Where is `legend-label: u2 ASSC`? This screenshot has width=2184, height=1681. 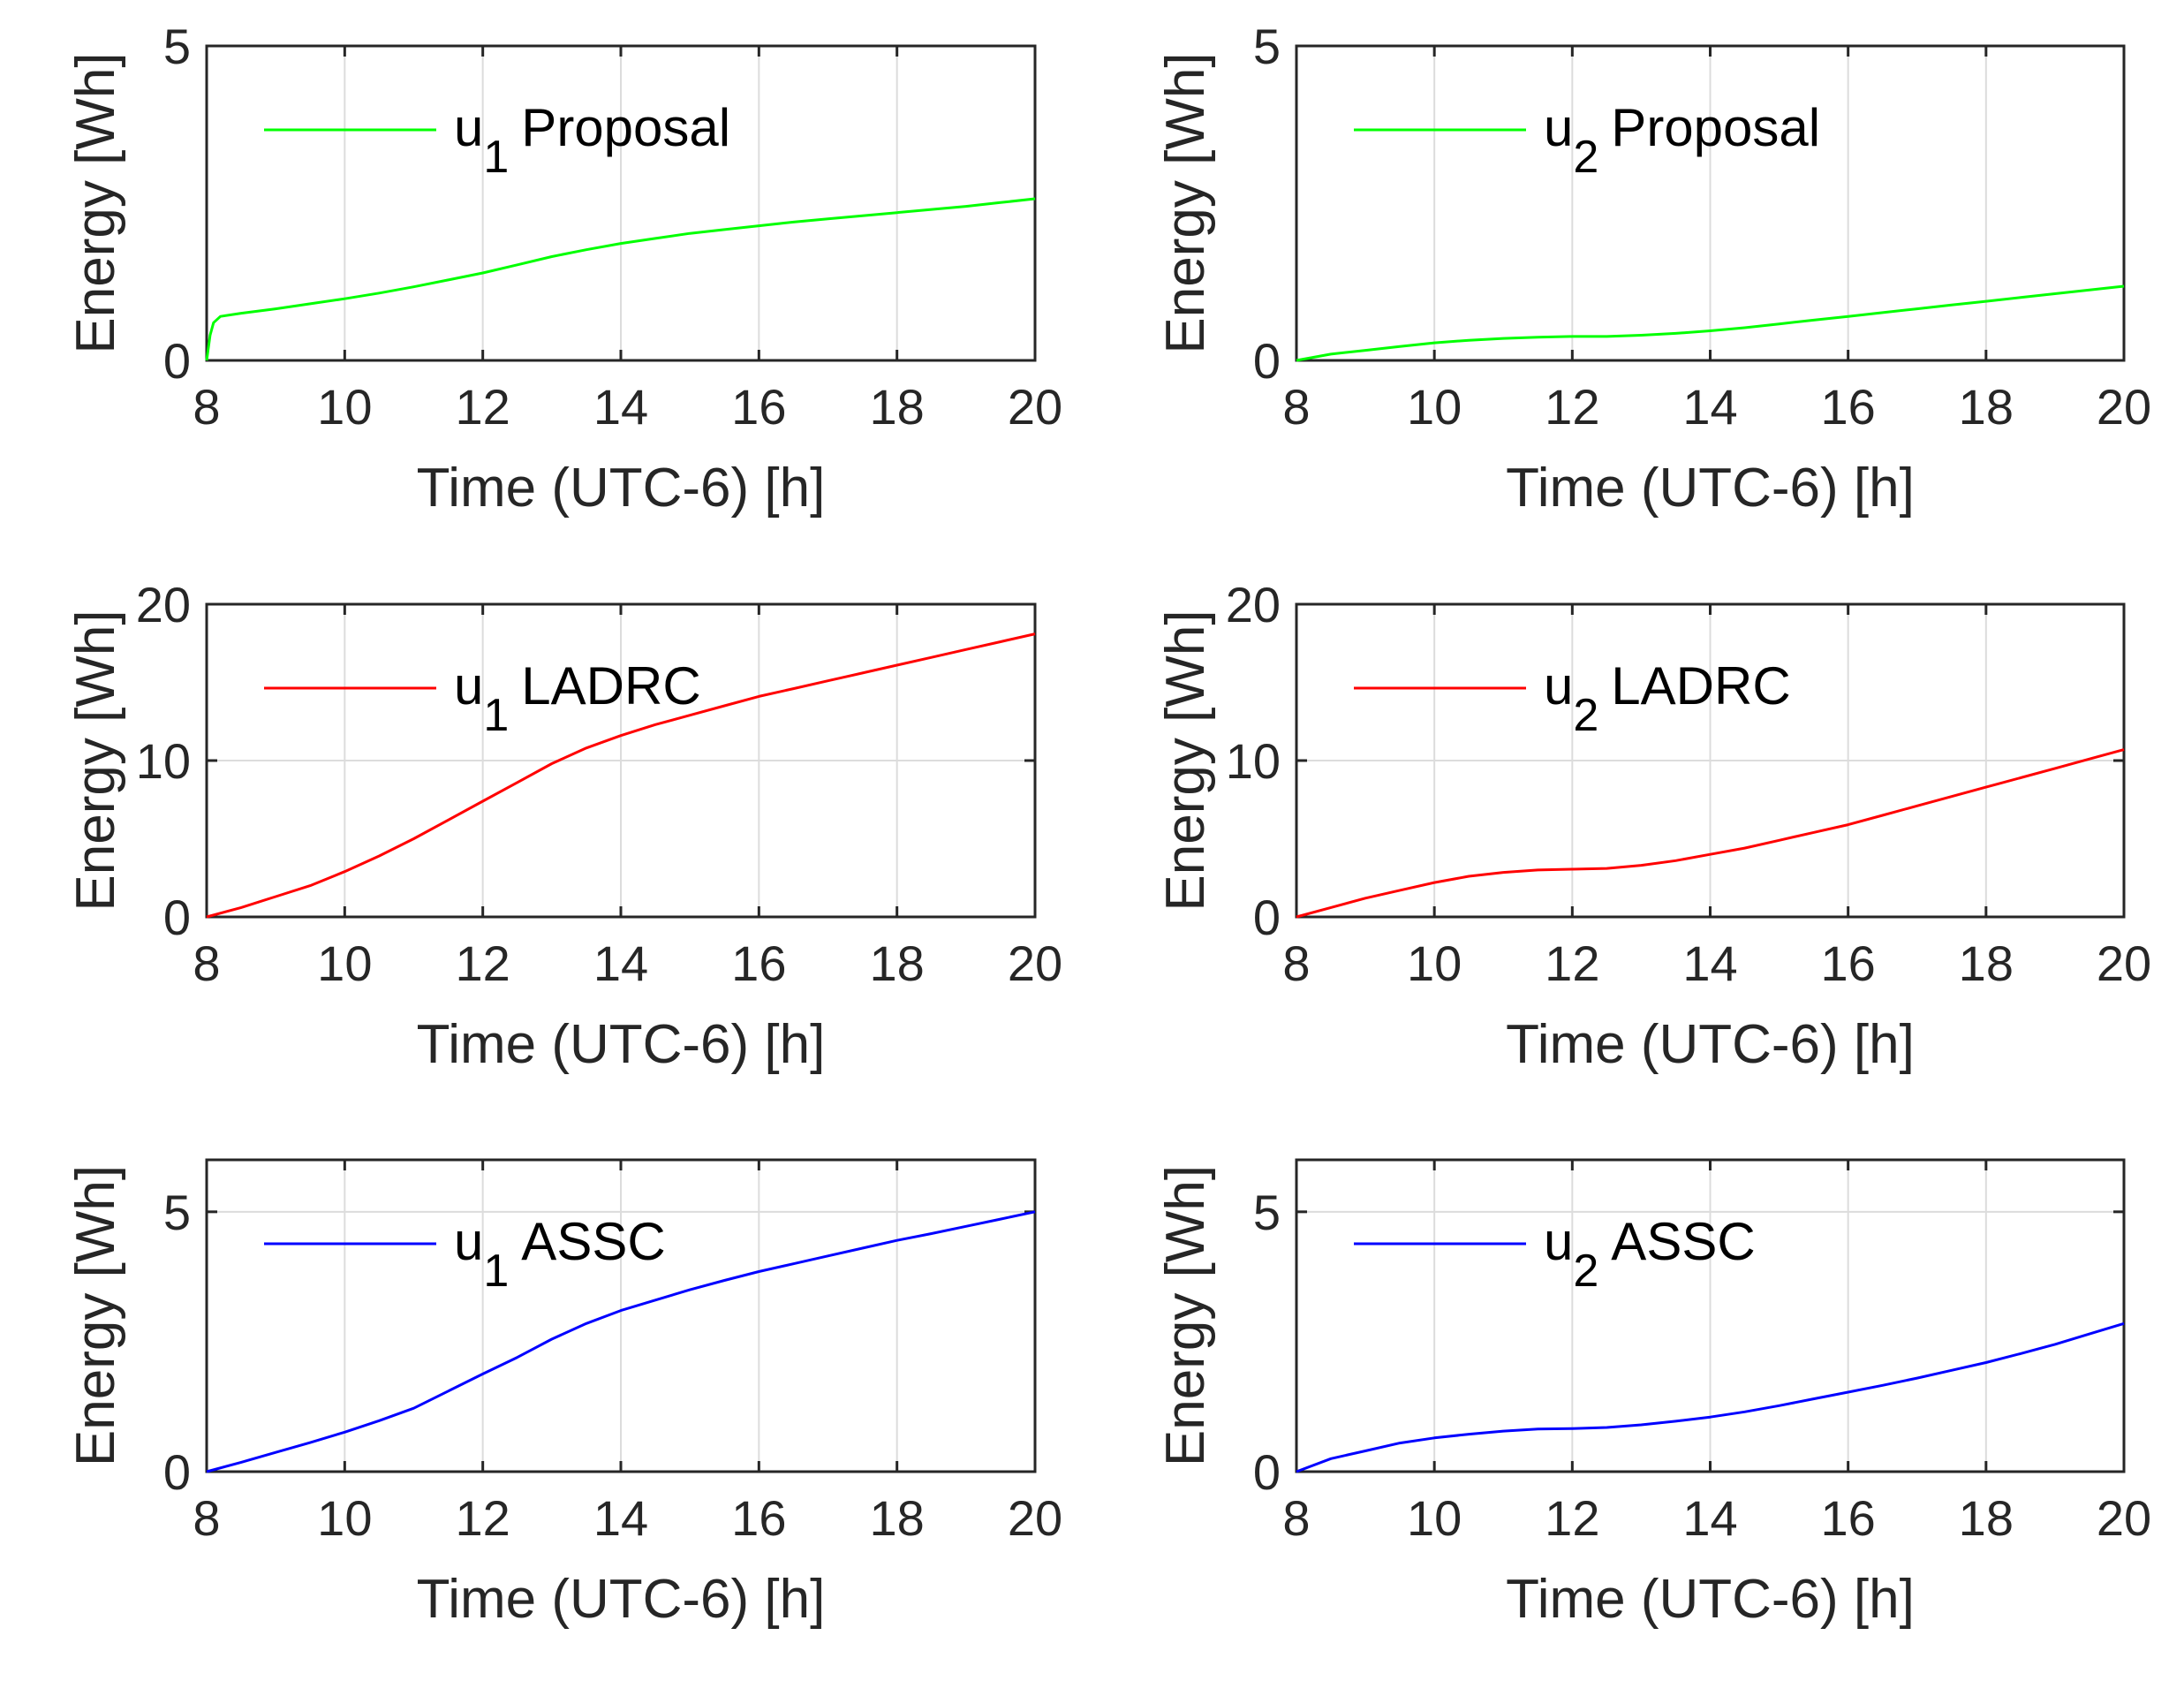
legend-label: u2 ASSC is located at coordinates (1650, 1255).